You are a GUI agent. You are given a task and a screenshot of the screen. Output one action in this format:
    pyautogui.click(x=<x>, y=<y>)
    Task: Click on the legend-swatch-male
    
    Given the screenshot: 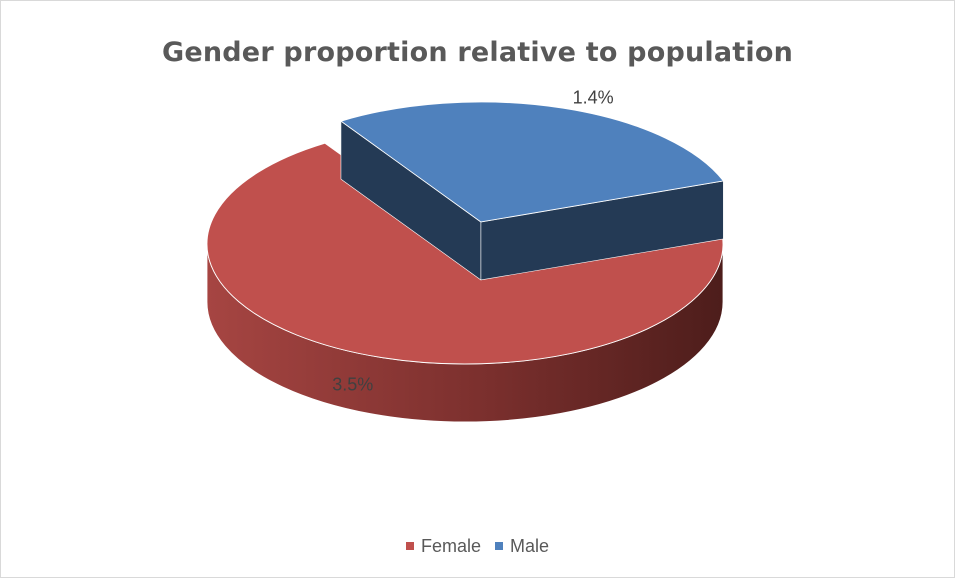 What is the action you would take?
    pyautogui.click(x=499, y=546)
    